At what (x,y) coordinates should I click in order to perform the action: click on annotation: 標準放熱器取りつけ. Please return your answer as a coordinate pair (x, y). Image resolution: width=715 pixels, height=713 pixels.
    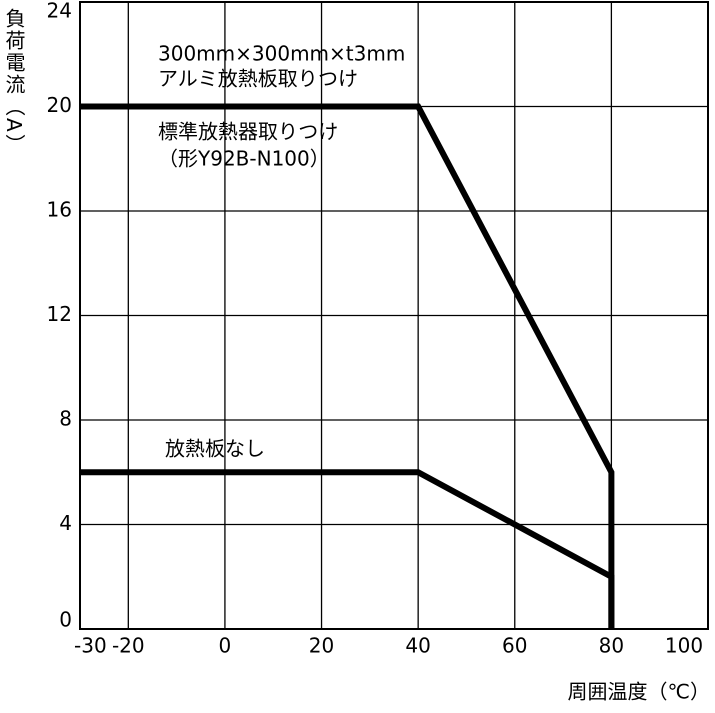
    Looking at the image, I should click on (248, 132).